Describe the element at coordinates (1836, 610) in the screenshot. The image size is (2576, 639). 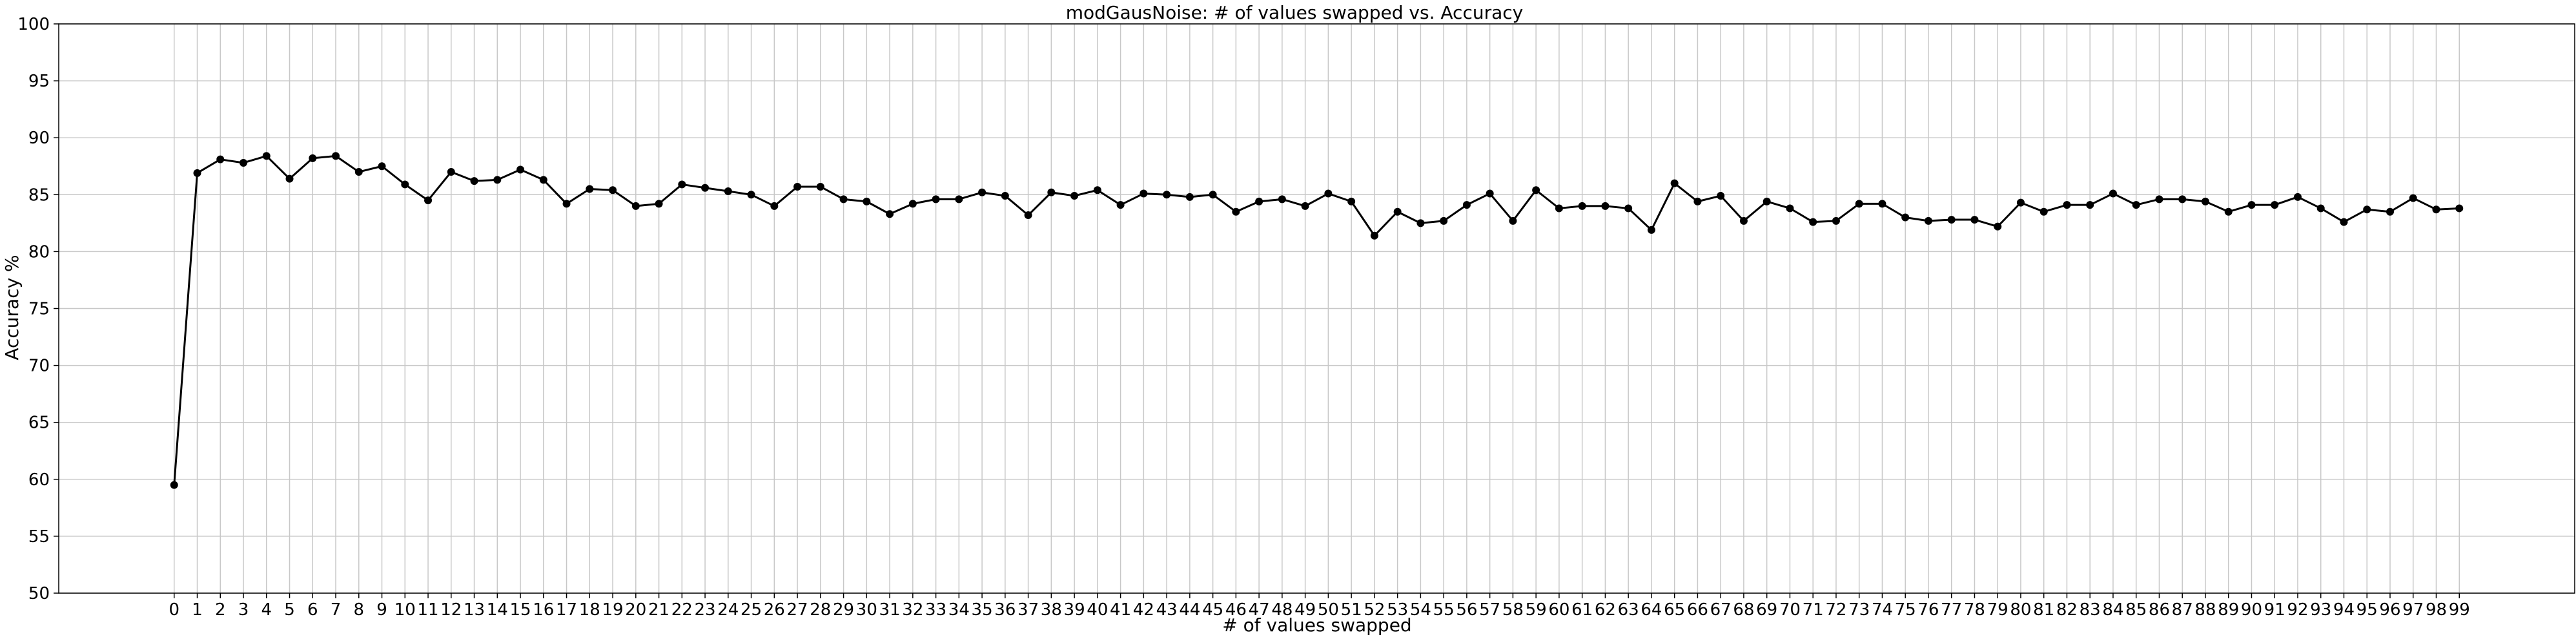
I see `x-tick-label: 72` at that location.